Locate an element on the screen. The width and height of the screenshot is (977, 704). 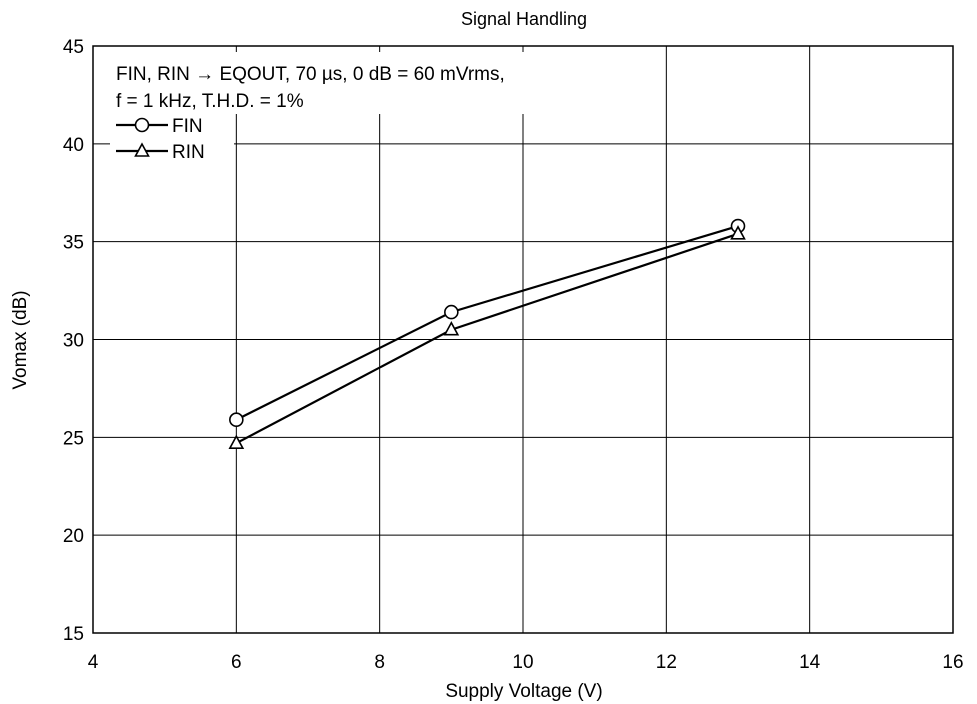
chart-title: Signal Handling is located at coordinates (524, 19).